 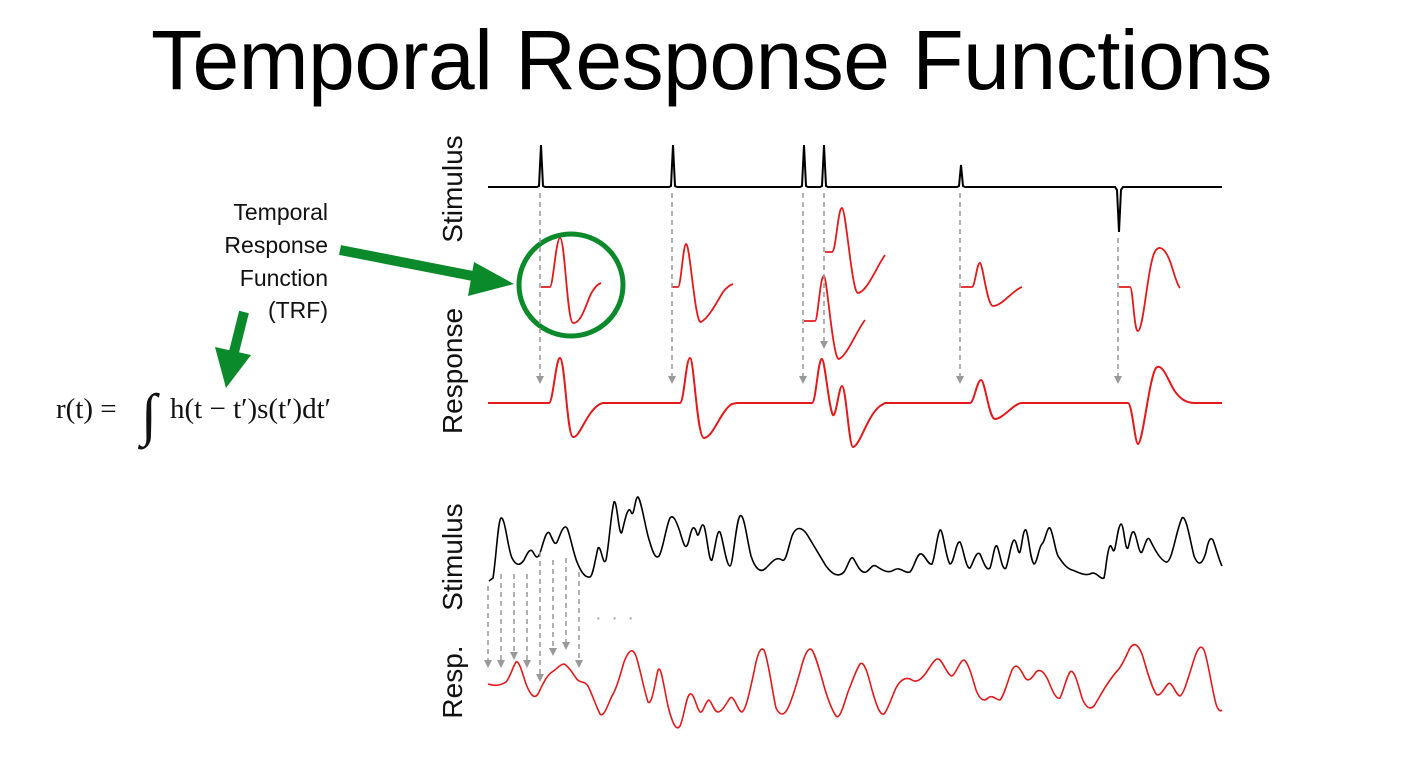 I want to click on bottom-stimulus-trace, so click(x=855, y=539).